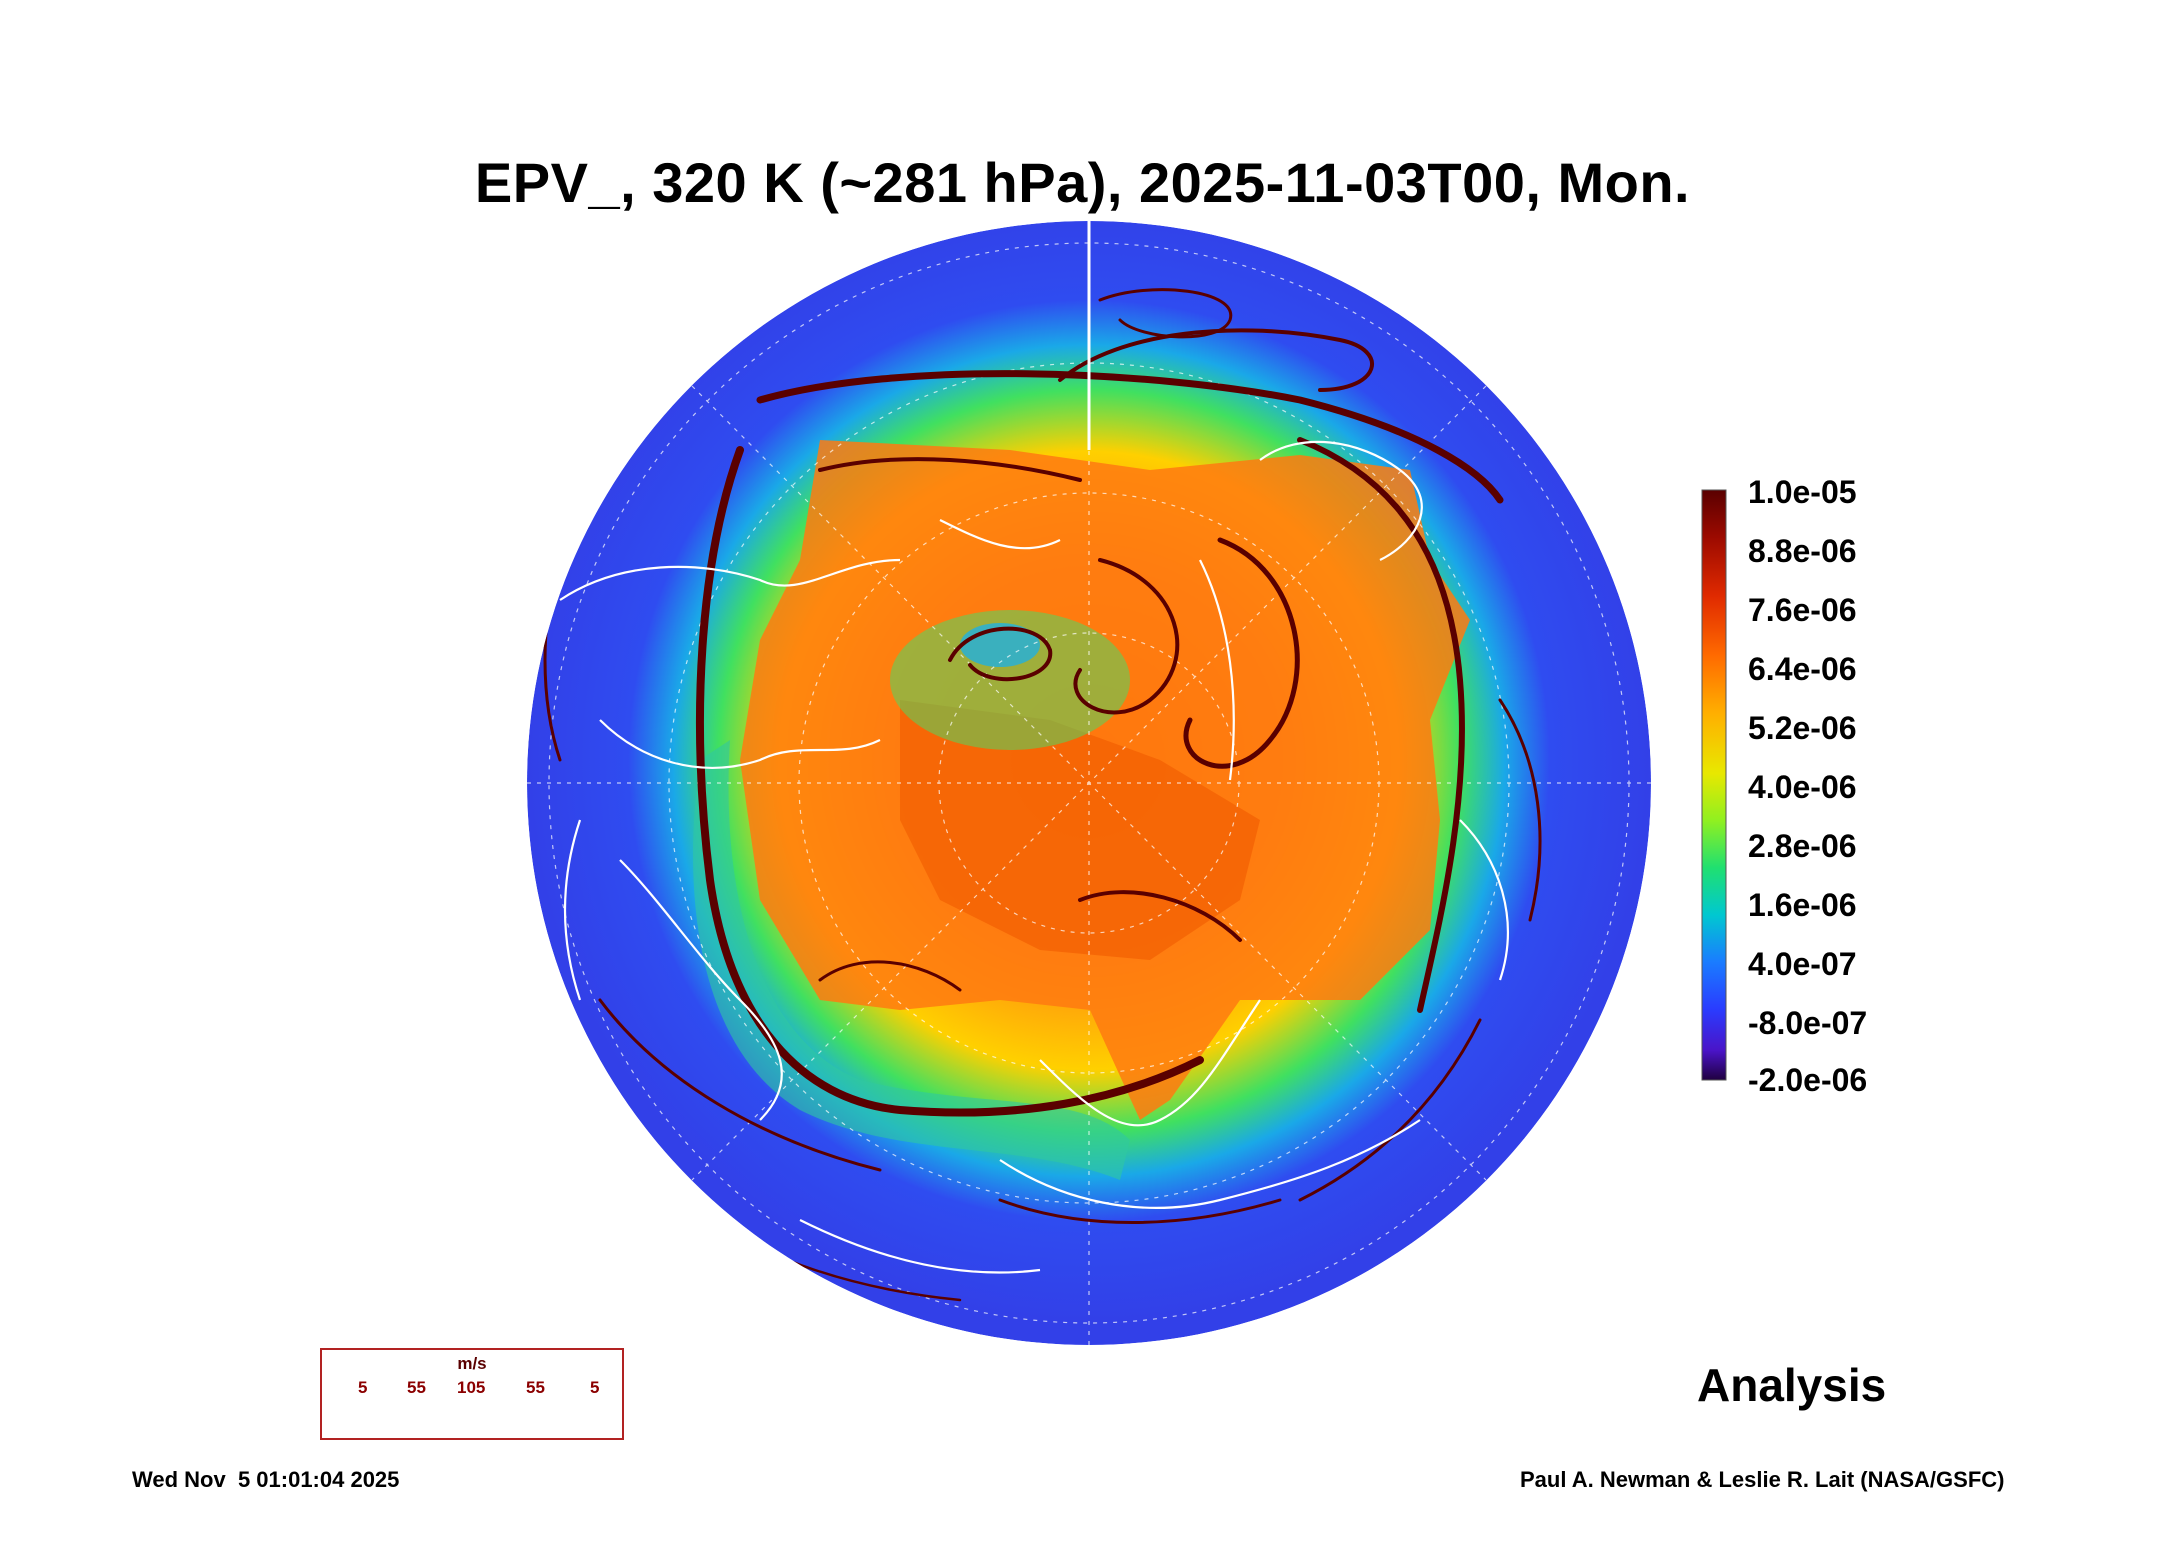 The image size is (2165, 1561). I want to click on legend-unit: m/s, so click(472, 1363).